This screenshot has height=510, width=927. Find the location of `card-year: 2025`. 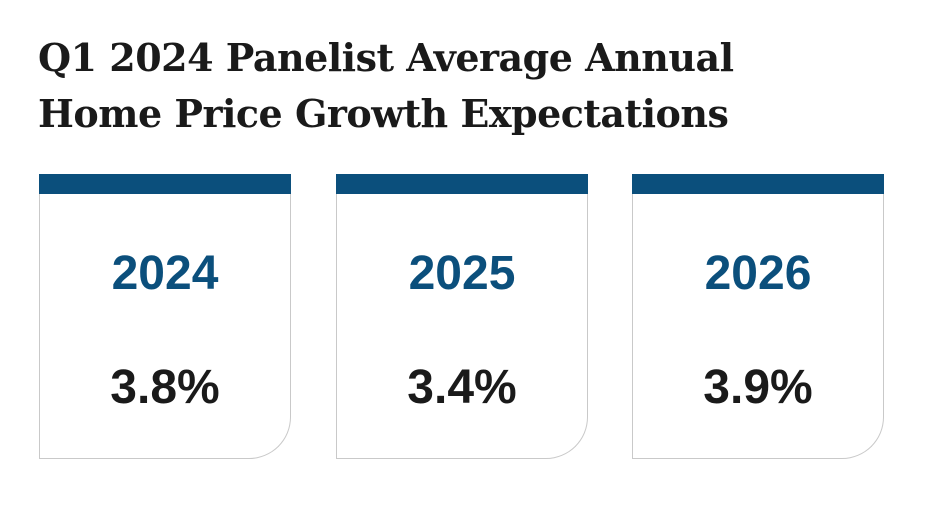

card-year: 2025 is located at coordinates (462, 273).